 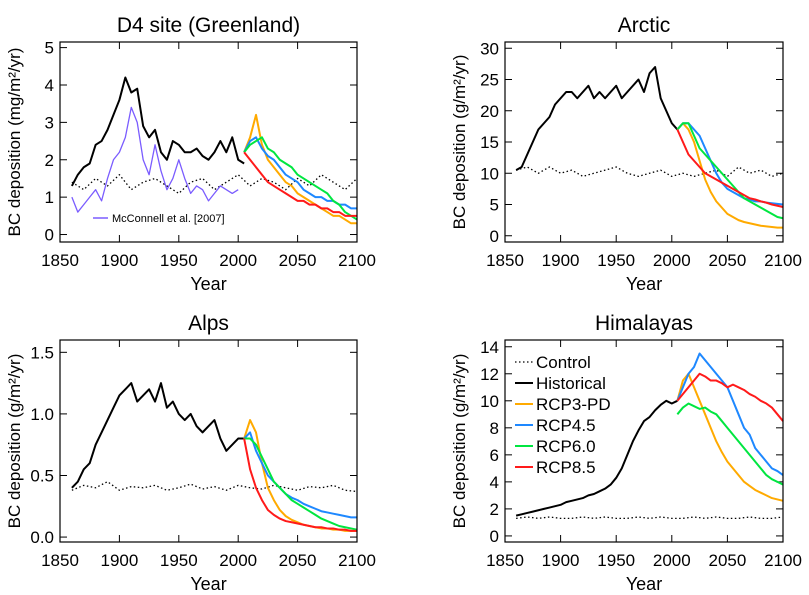 What do you see at coordinates (42, 414) in the screenshot?
I see `y-tick-label: 1.0` at bounding box center [42, 414].